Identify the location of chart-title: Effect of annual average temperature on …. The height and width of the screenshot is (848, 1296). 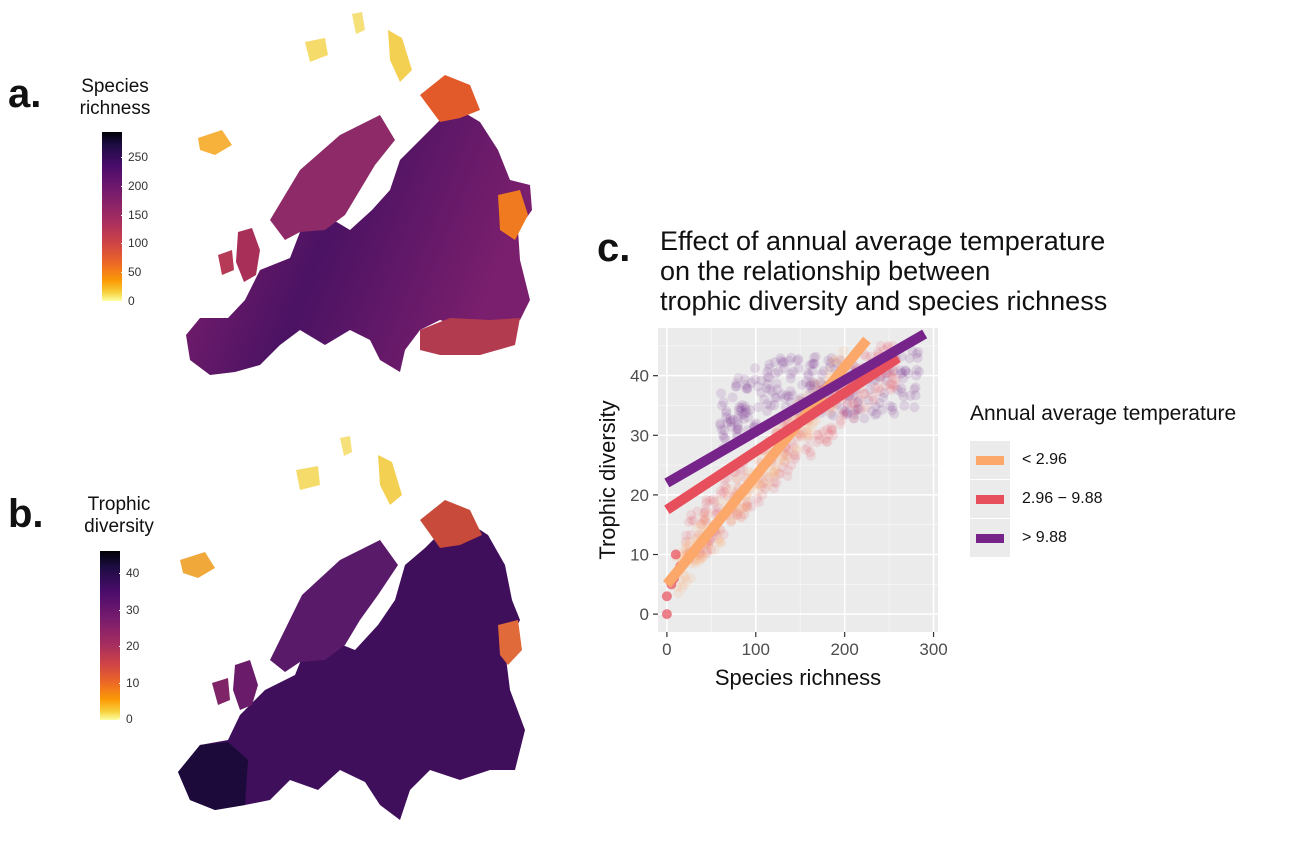
(883, 271).